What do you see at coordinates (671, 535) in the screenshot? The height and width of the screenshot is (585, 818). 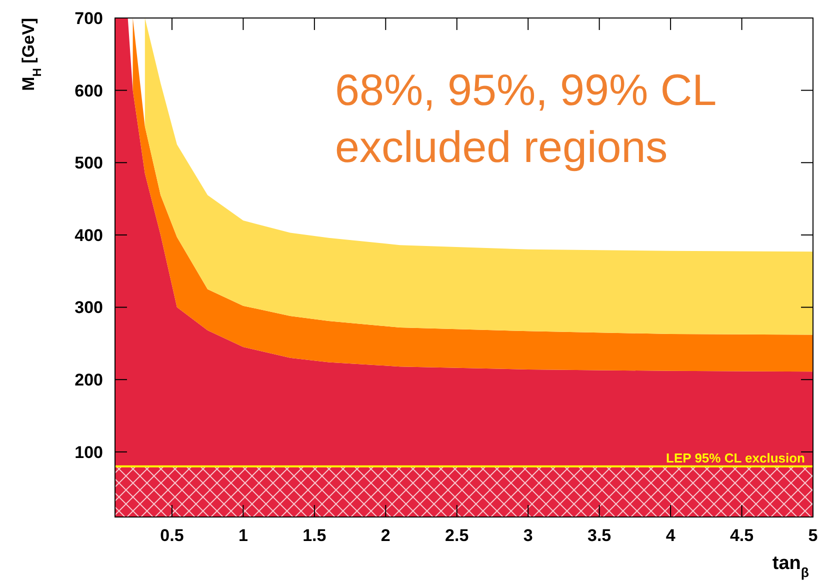 I see `x-tick-label: 4` at bounding box center [671, 535].